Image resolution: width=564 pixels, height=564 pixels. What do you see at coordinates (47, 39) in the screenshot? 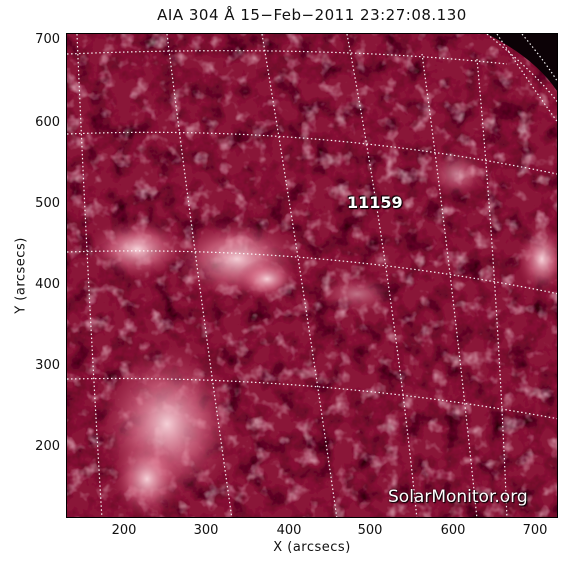
I see `y-tick-label: 700` at bounding box center [47, 39].